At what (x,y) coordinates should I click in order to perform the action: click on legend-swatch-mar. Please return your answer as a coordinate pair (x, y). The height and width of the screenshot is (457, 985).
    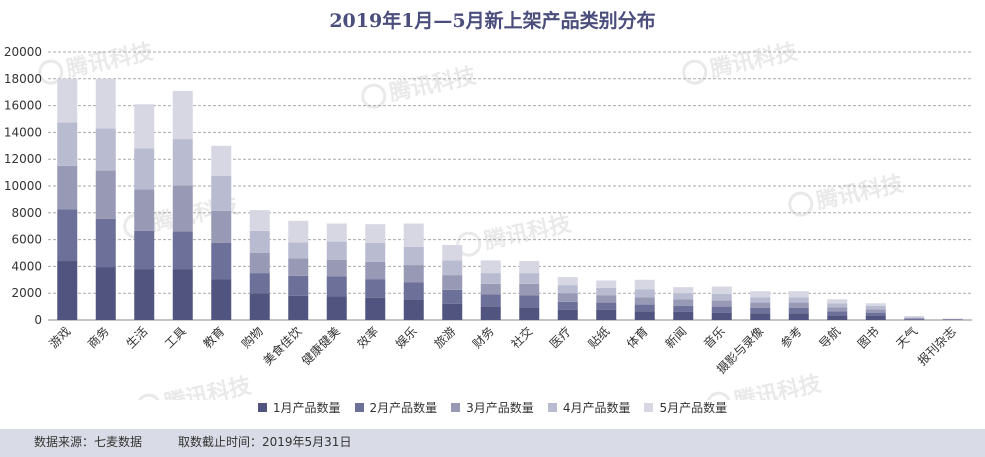
    Looking at the image, I should click on (456, 407).